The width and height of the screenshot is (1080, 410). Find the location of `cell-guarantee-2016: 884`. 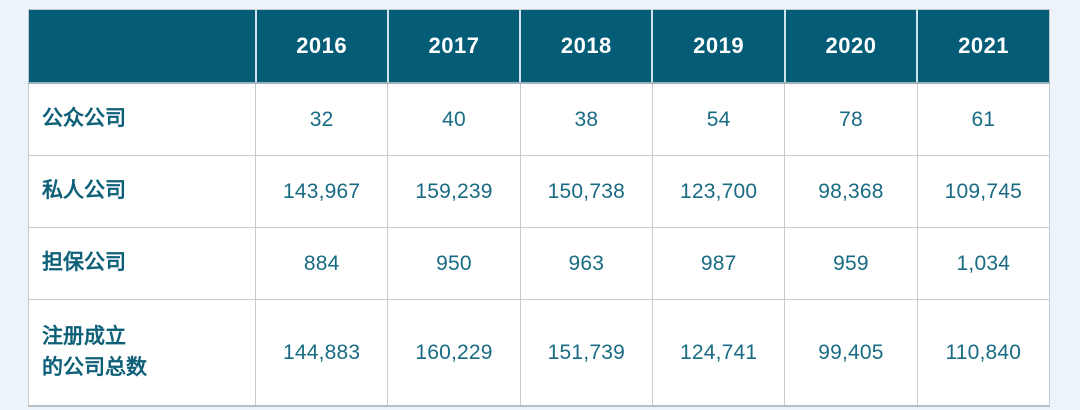

cell-guarantee-2016: 884 is located at coordinates (321, 263).